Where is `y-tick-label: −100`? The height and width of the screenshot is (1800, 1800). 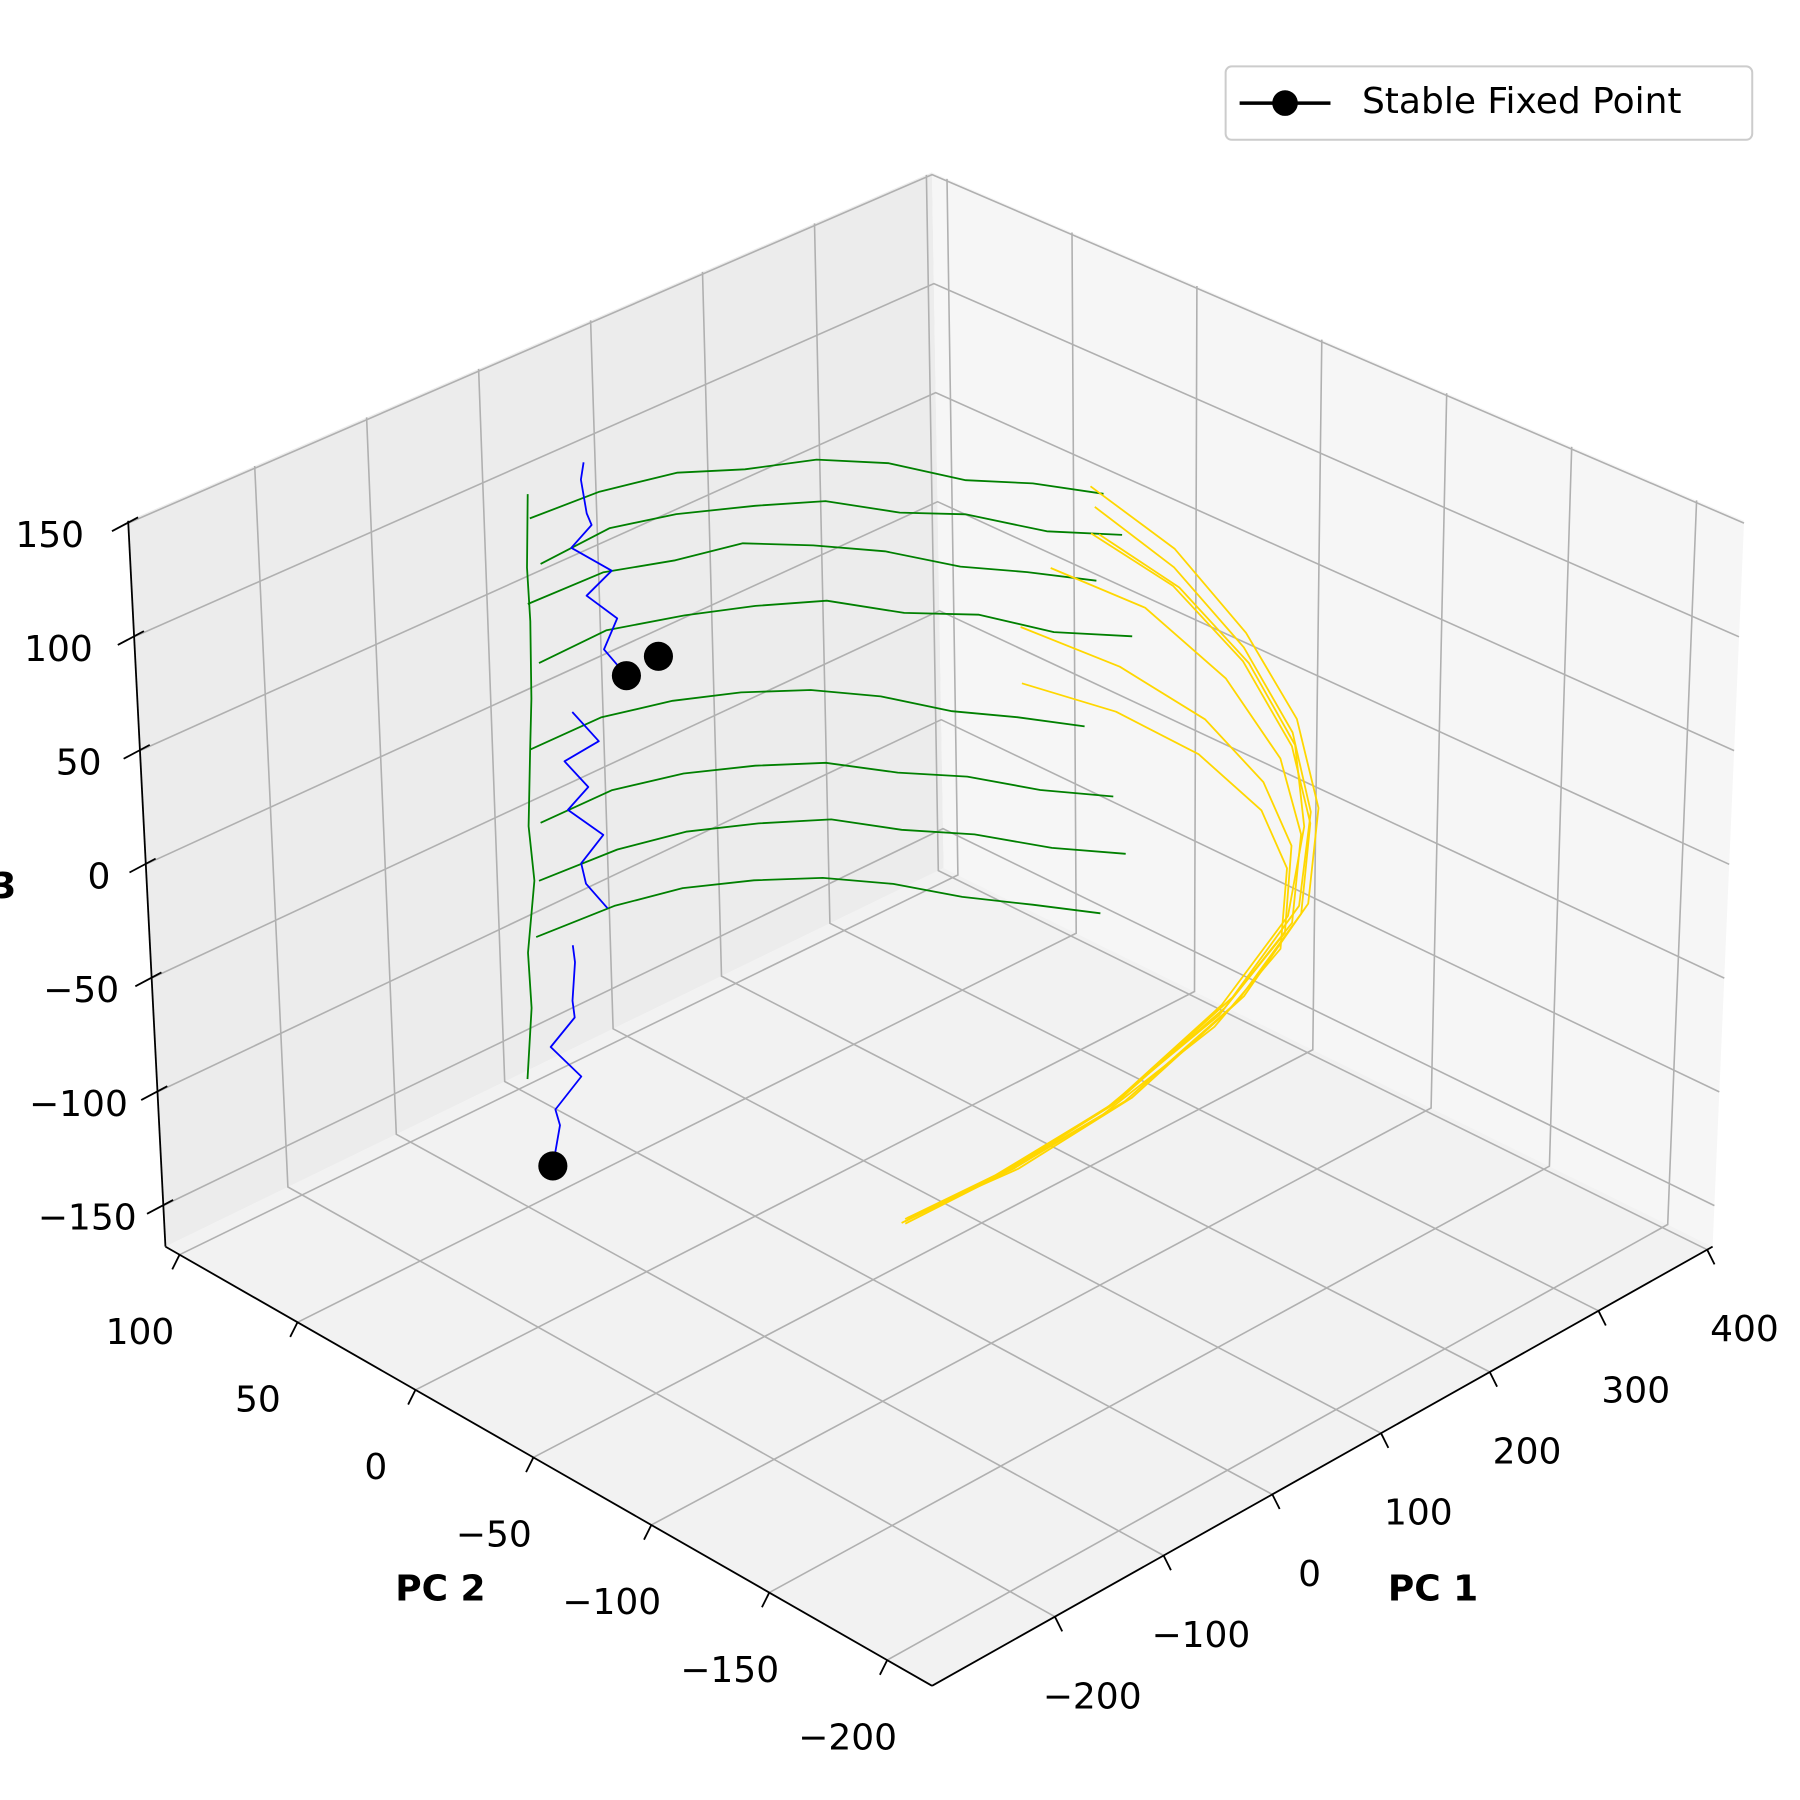 y-tick-label: −100 is located at coordinates (611, 1602).